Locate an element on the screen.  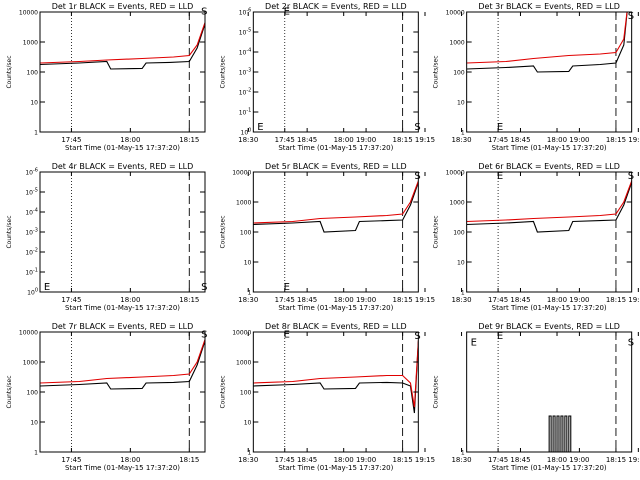
y-tick-label-exponent: -4 is located at coordinates (248, 51).